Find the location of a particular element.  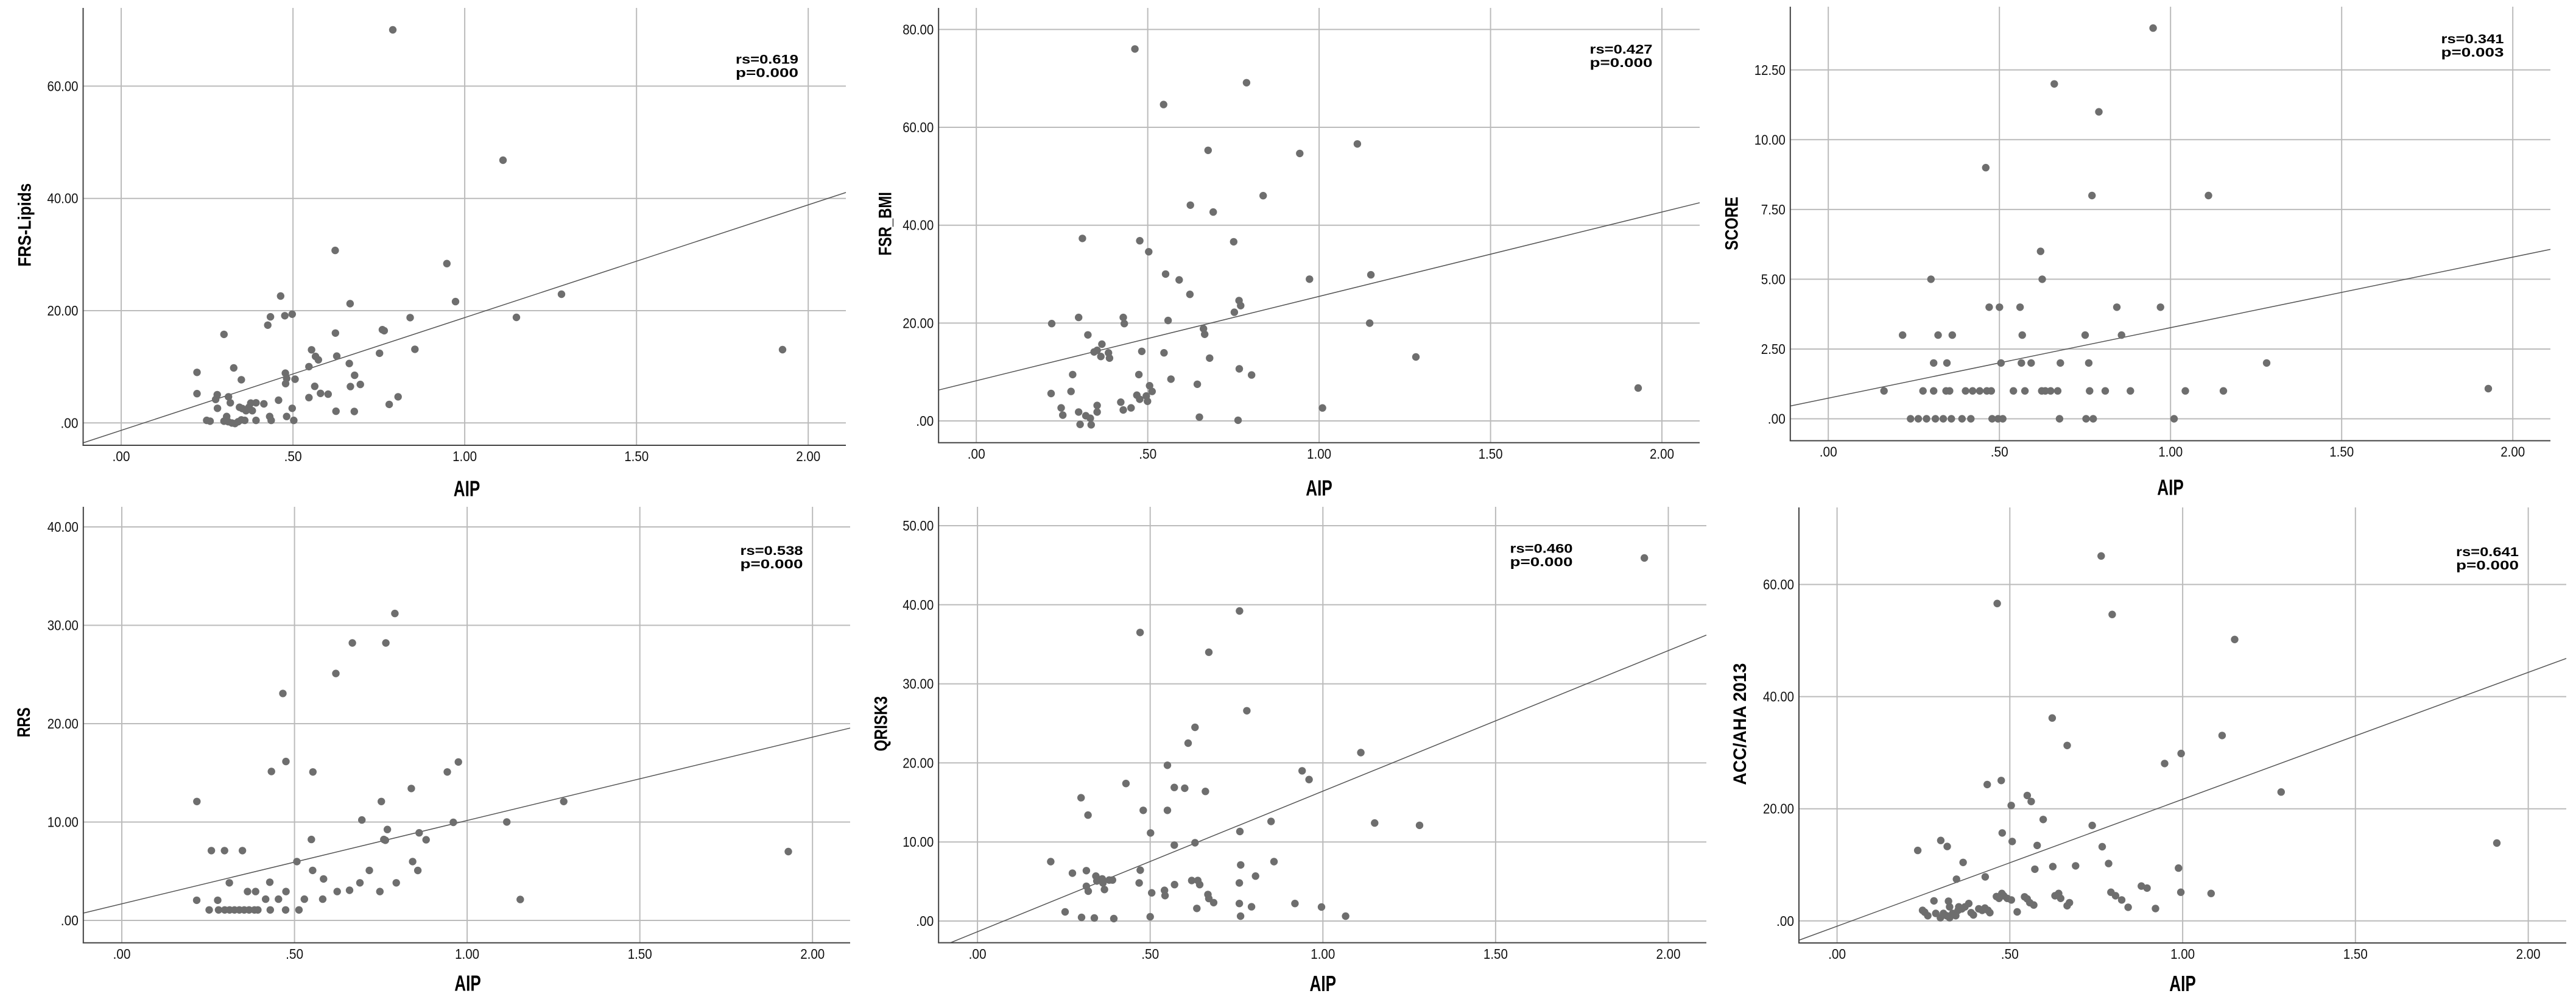

svg-text: RRS is located at coordinates (24, 722).